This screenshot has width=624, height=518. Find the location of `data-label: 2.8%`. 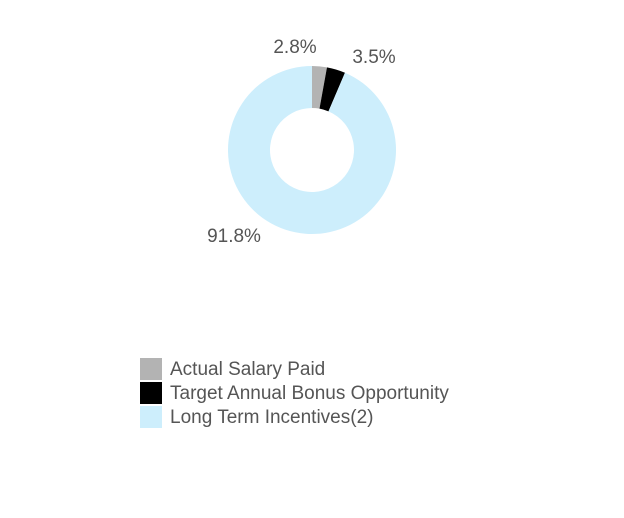

data-label: 2.8% is located at coordinates (294, 47).